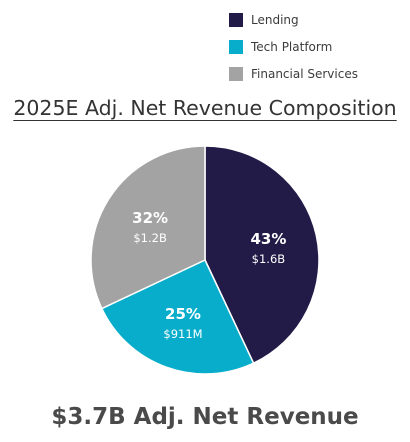 The image size is (410, 442). What do you see at coordinates (205, 417) in the screenshot?
I see `total-revenue-label: $3.7B Adj. Net Revenue` at bounding box center [205, 417].